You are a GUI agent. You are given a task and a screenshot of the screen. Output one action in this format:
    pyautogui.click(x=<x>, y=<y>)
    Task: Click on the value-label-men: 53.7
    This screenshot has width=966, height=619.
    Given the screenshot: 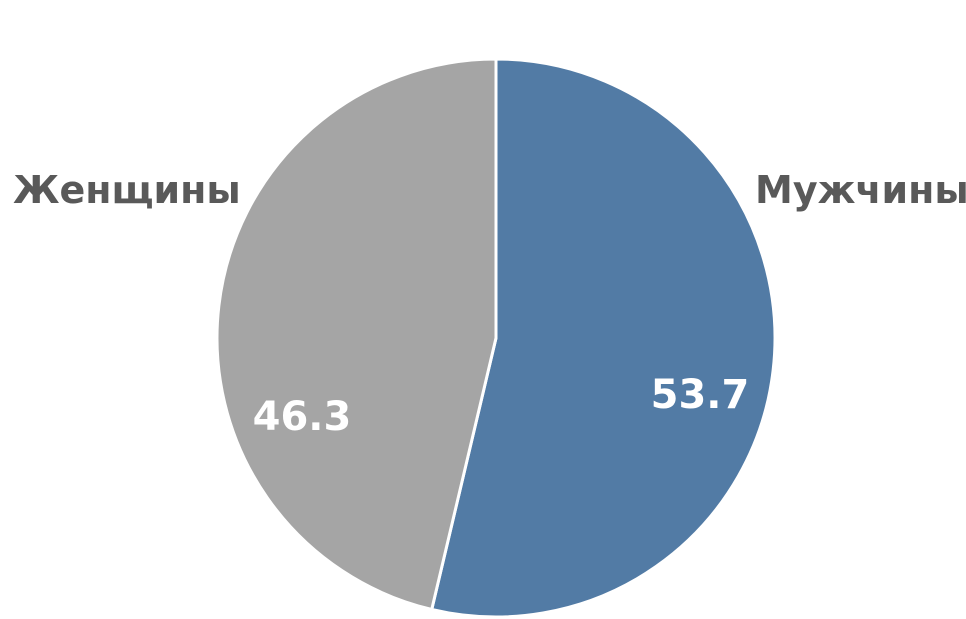 What is the action you would take?
    pyautogui.click(x=700, y=395)
    